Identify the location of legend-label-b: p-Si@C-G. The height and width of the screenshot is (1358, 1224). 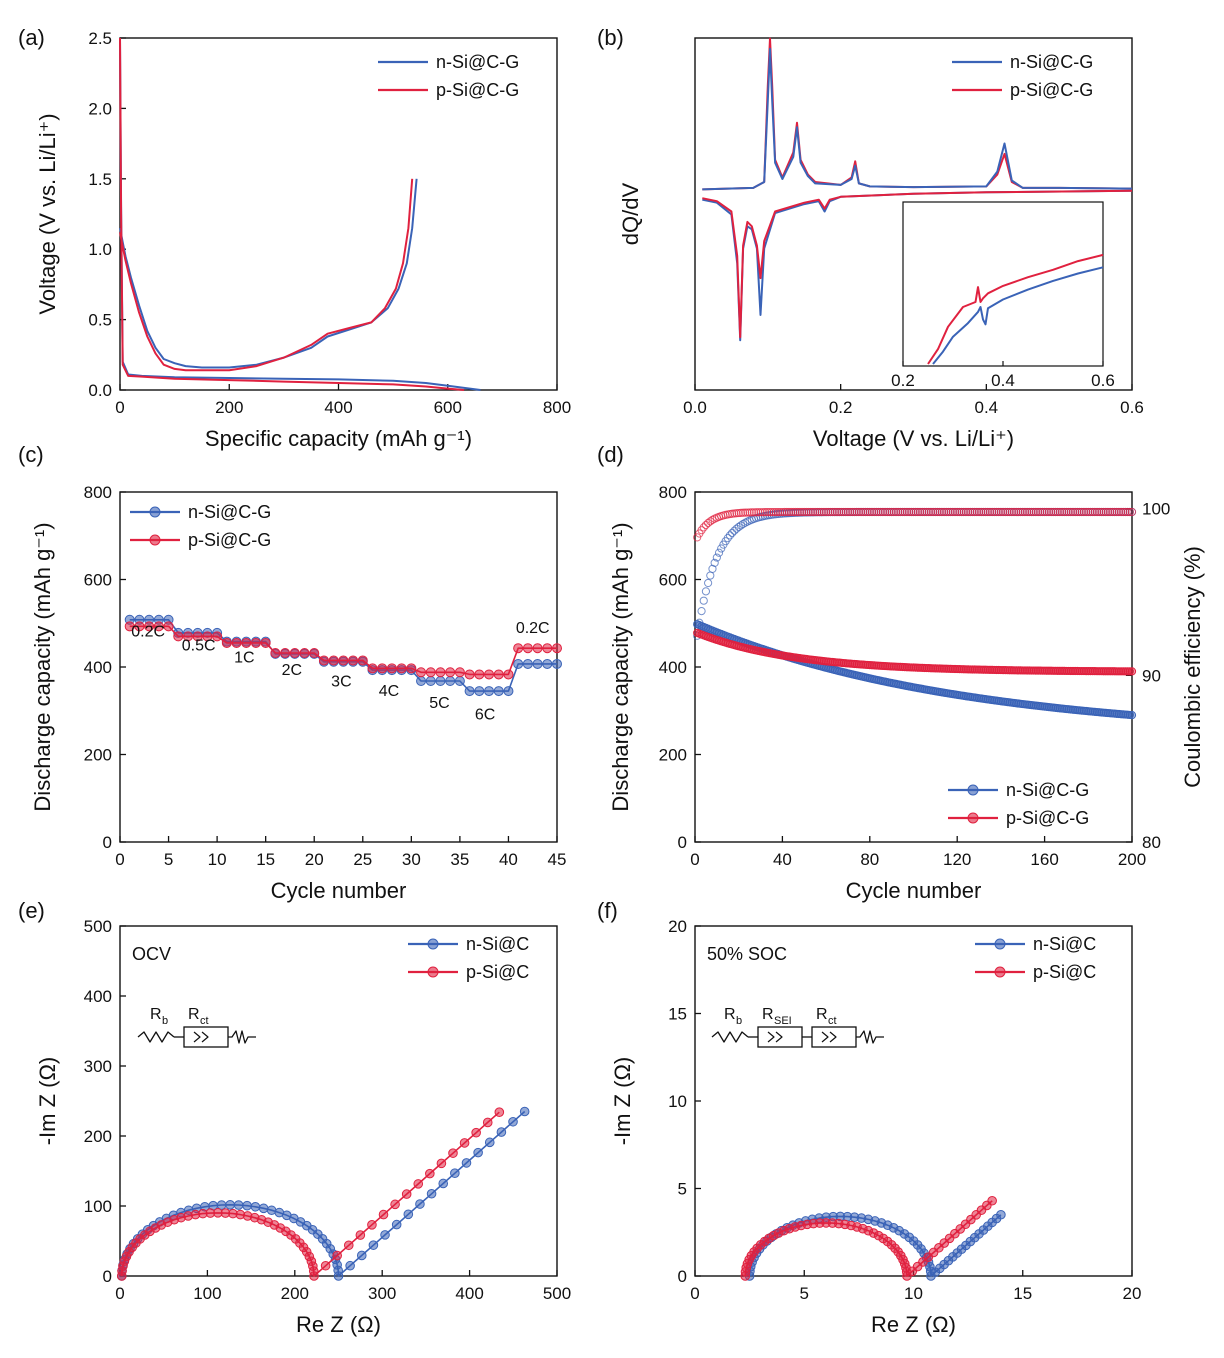
(1051, 90).